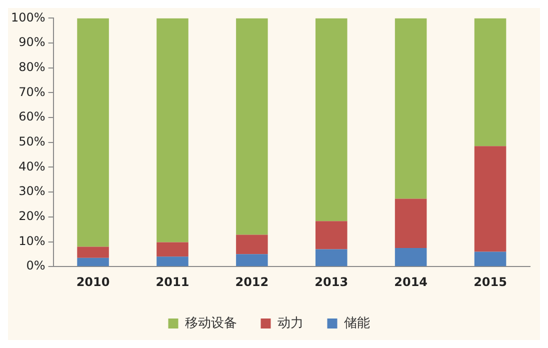 The width and height of the screenshot is (548, 348). Describe the element at coordinates (252, 281) in the screenshot. I see `x-tick-label: 2012` at that location.